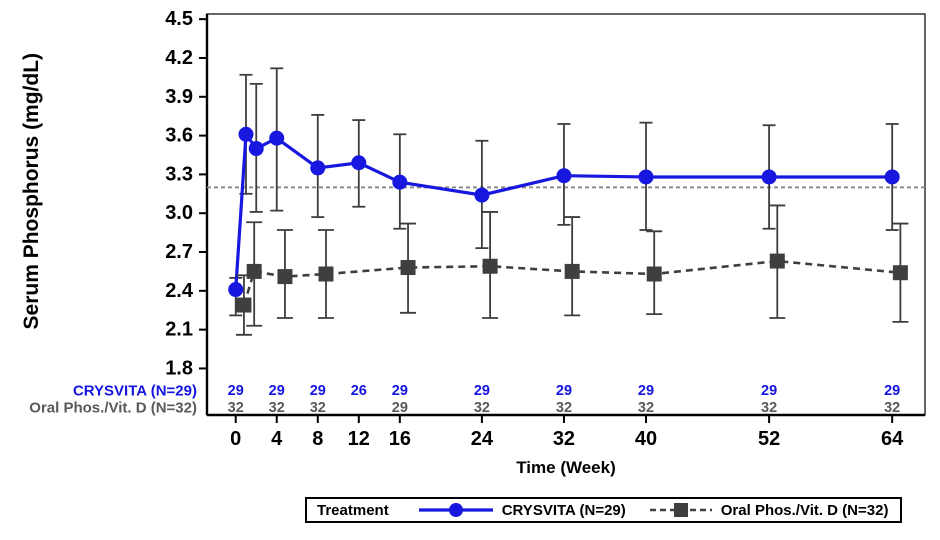 This screenshot has height=540, width=940. Describe the element at coordinates (31, 191) in the screenshot. I see `y-axis-title: Serum Phosphorus (mg/dL)` at that location.